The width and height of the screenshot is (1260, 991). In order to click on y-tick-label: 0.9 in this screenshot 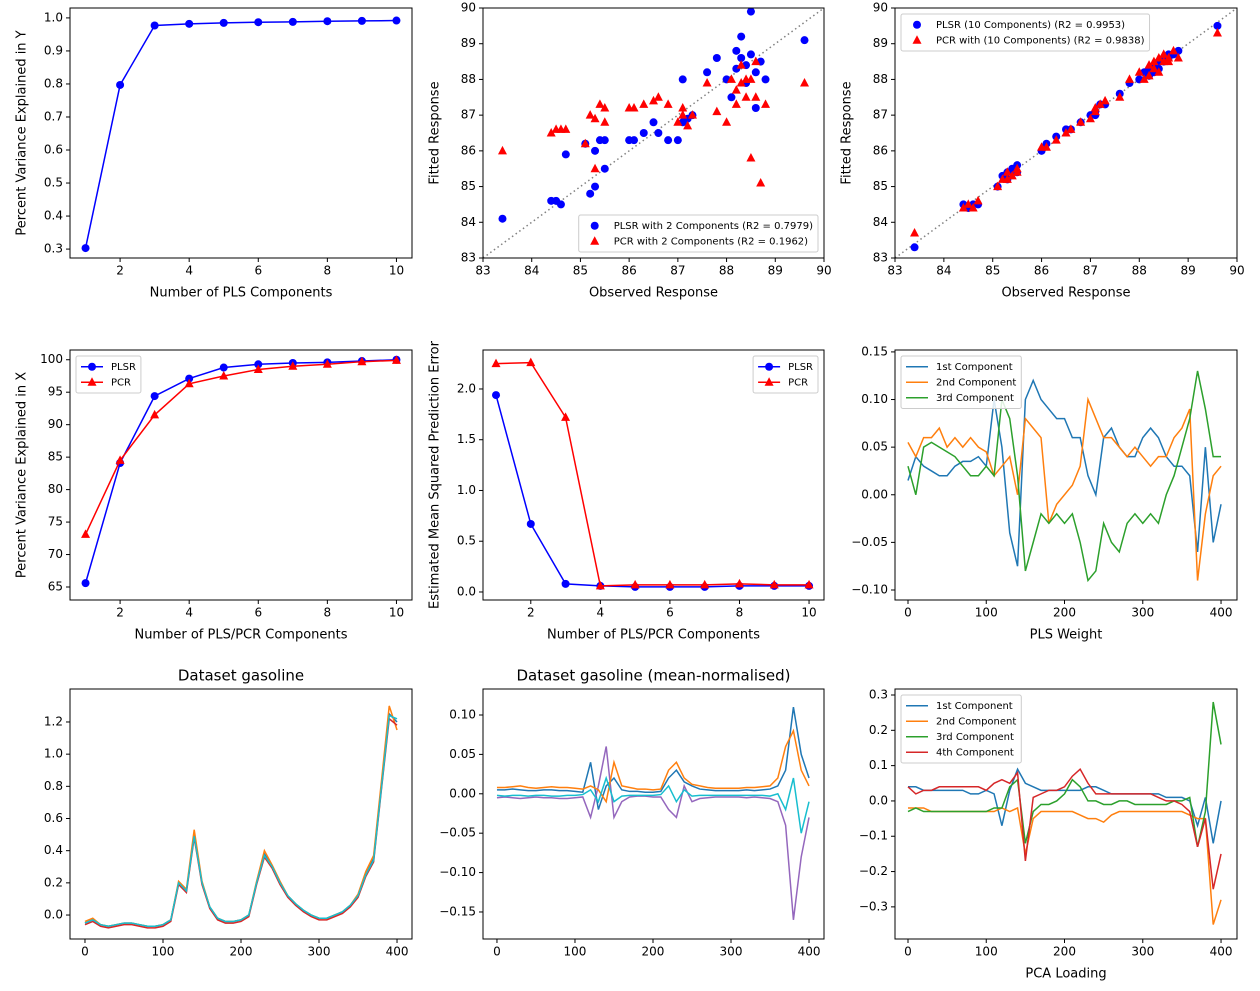, I will do `click(53, 50)`.